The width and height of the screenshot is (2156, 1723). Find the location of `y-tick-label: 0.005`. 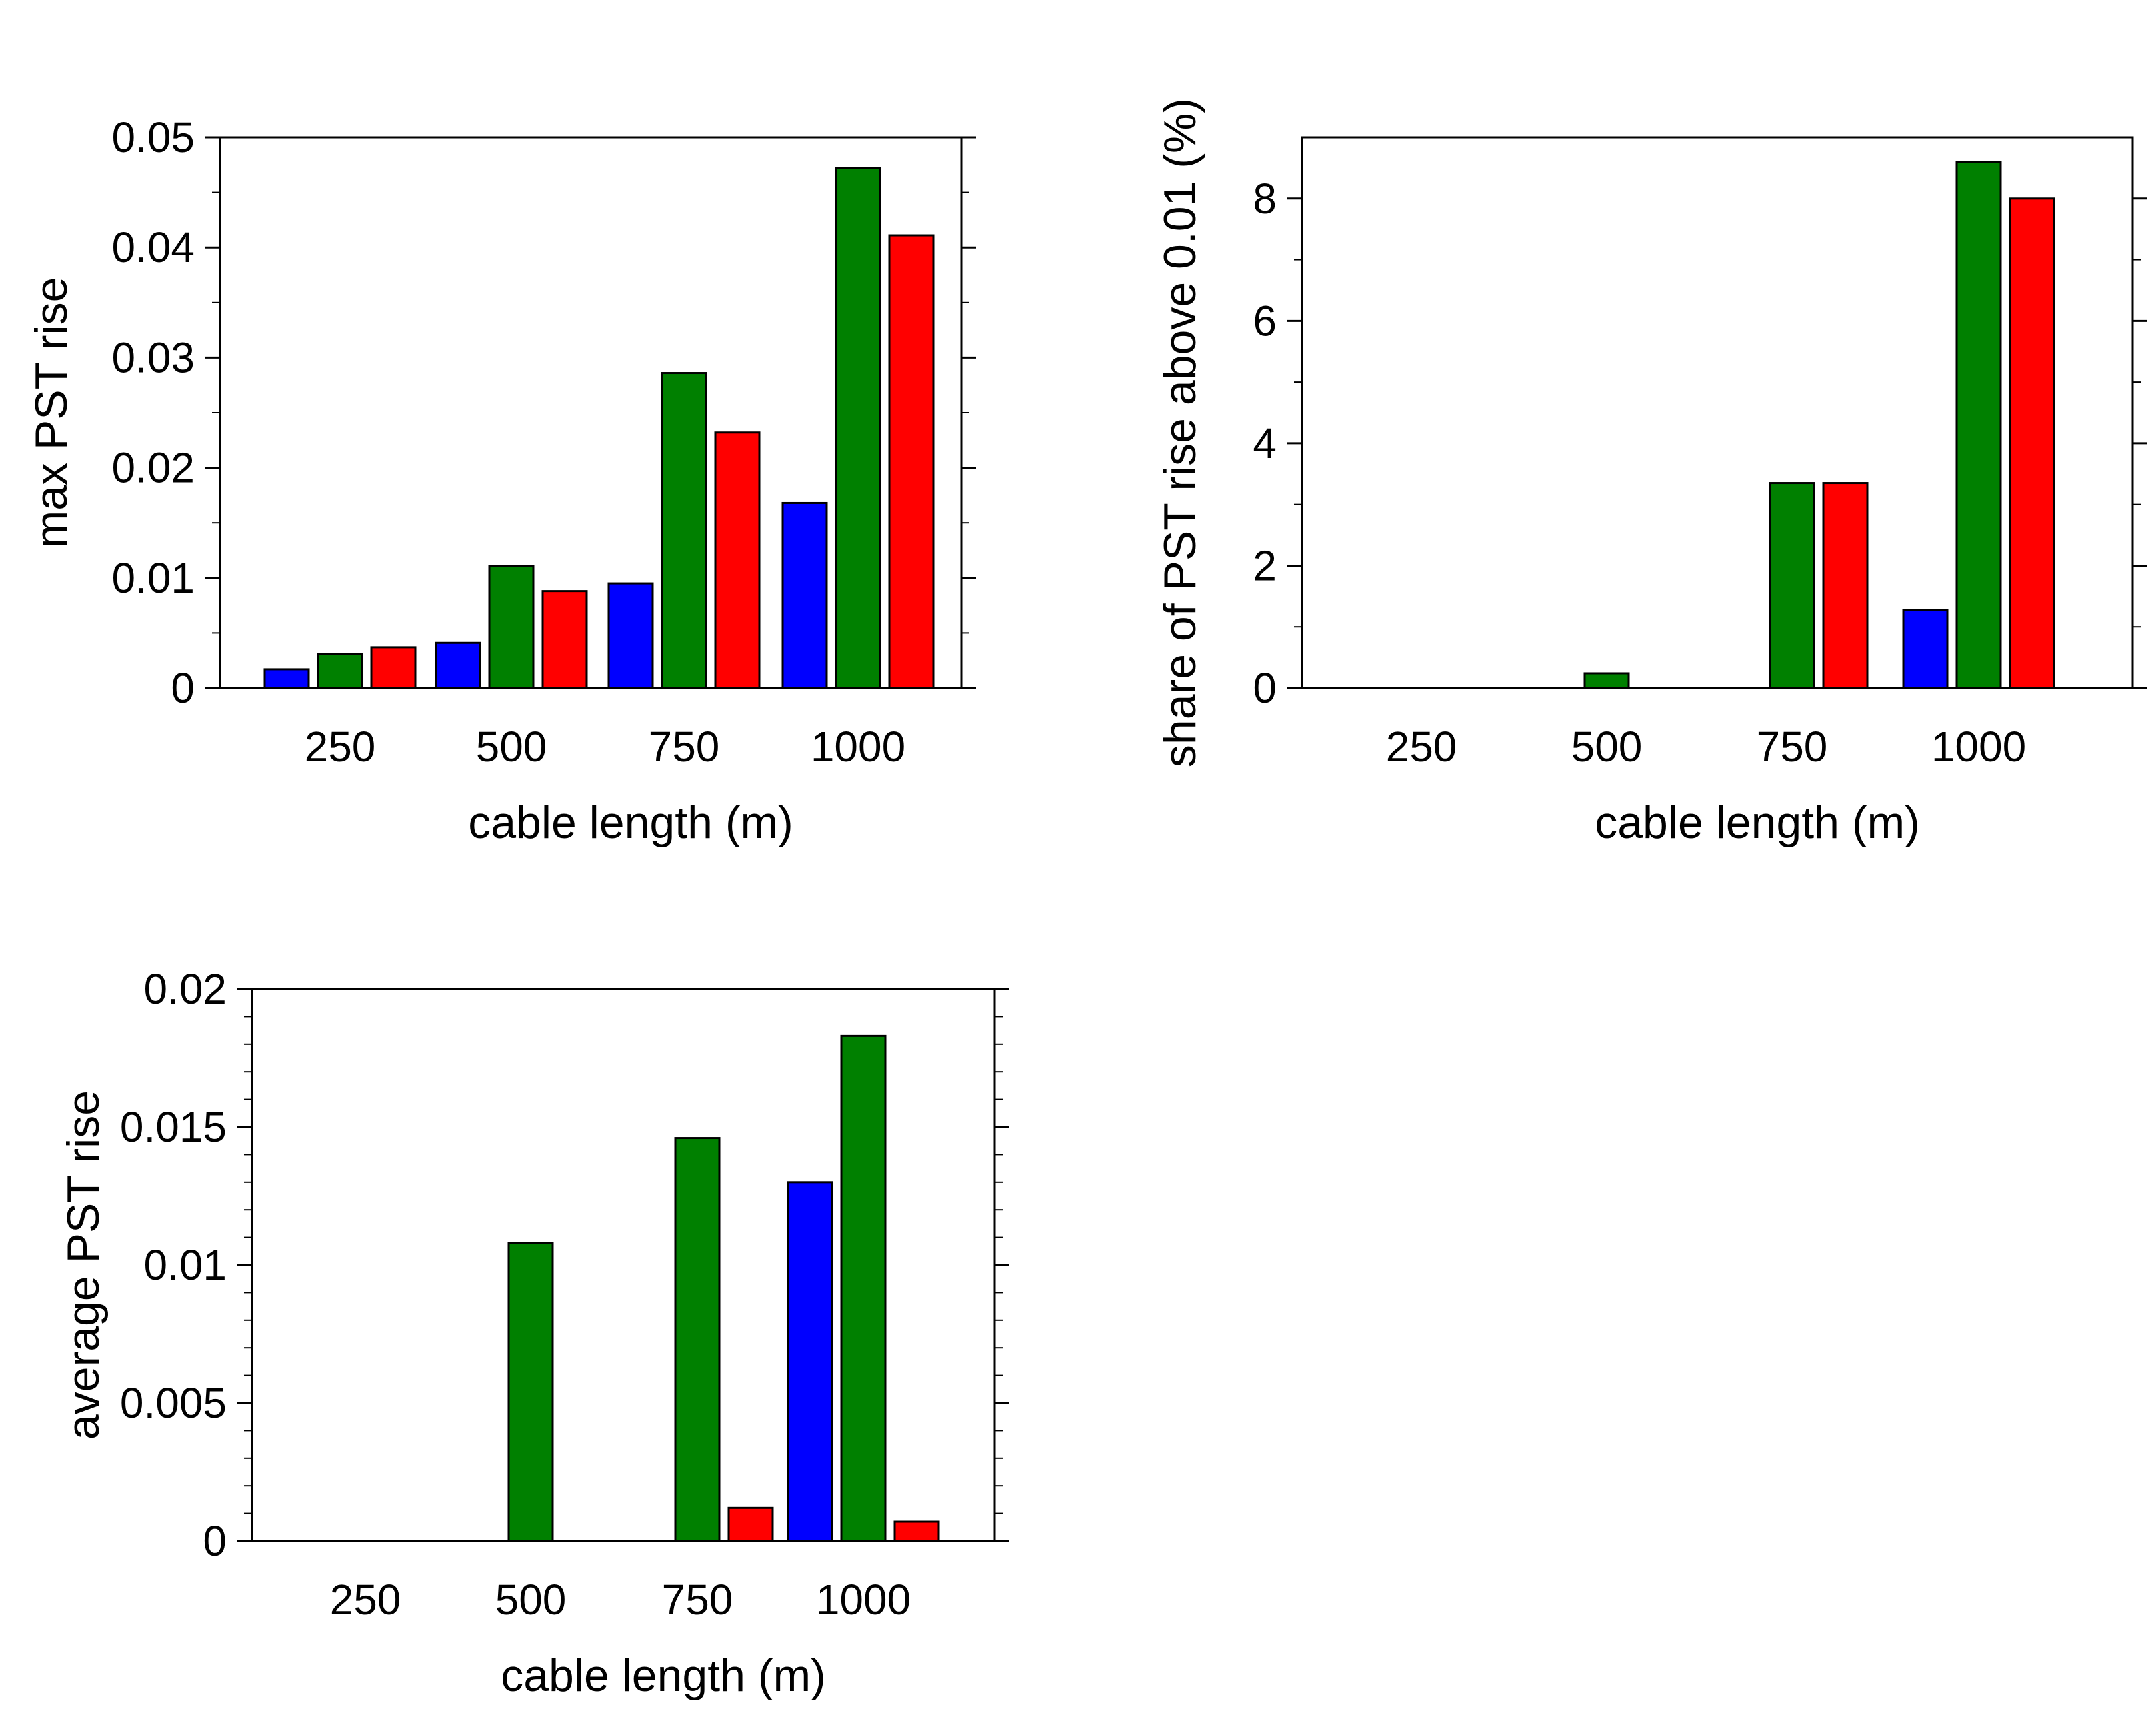

y-tick-label: 0.005 is located at coordinates (173, 1403).